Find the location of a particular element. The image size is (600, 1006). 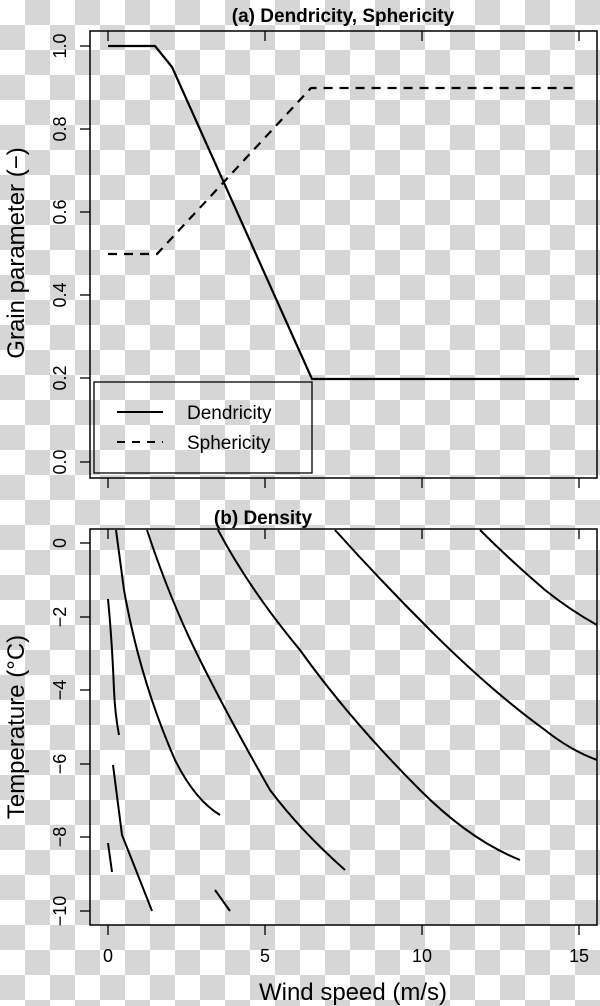

legend-label-sphericity: Sphericity is located at coordinates (229, 443).